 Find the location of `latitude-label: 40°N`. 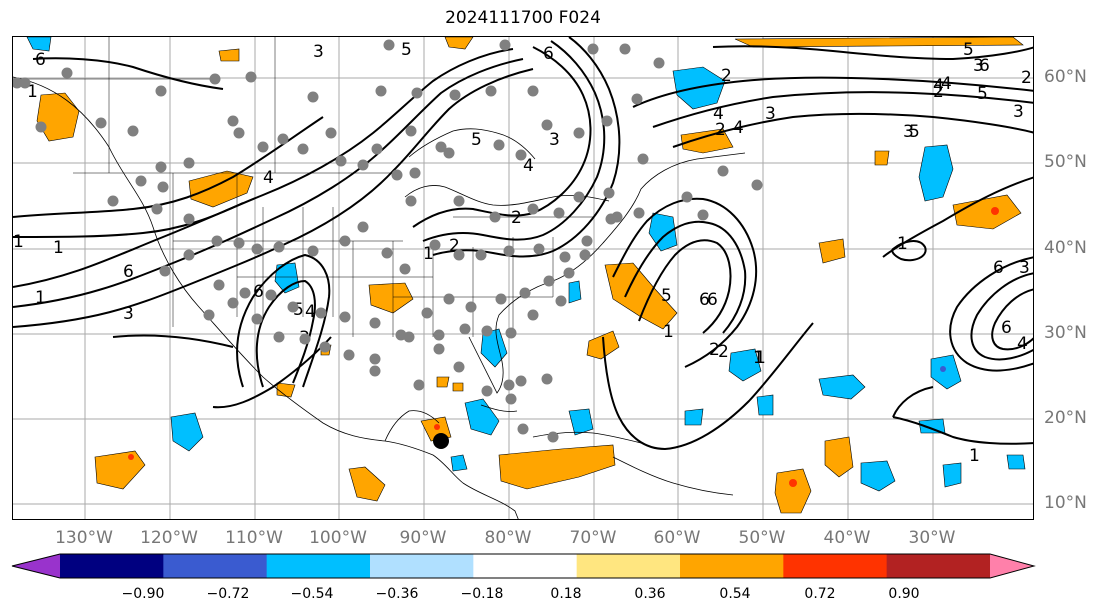

latitude-label: 40°N is located at coordinates (1065, 248).